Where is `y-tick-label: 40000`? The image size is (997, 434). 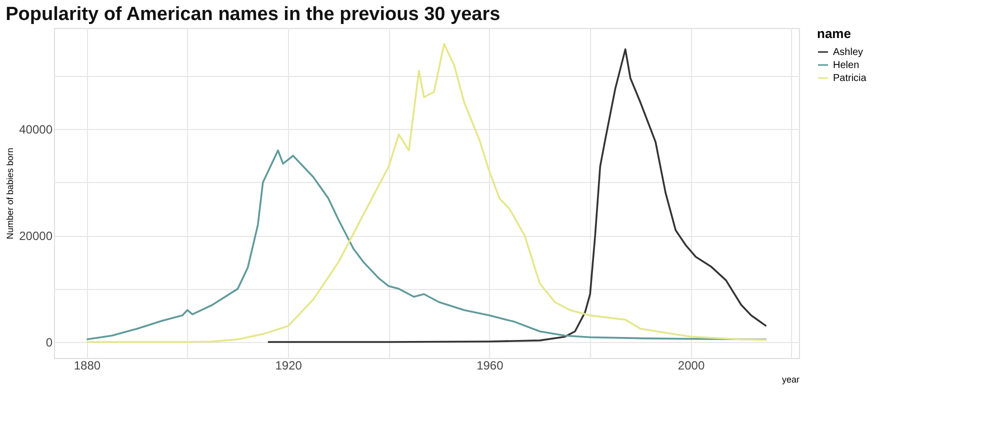 y-tick-label: 40000 is located at coordinates (36, 129).